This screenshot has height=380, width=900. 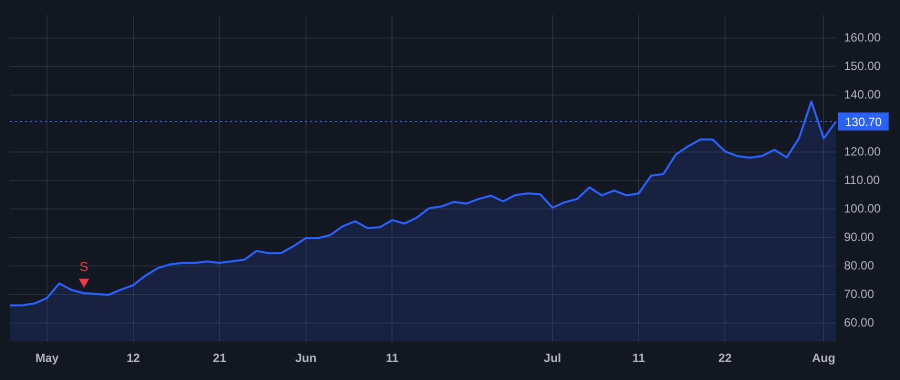 I want to click on x-tick-label: Jul, so click(x=553, y=358).